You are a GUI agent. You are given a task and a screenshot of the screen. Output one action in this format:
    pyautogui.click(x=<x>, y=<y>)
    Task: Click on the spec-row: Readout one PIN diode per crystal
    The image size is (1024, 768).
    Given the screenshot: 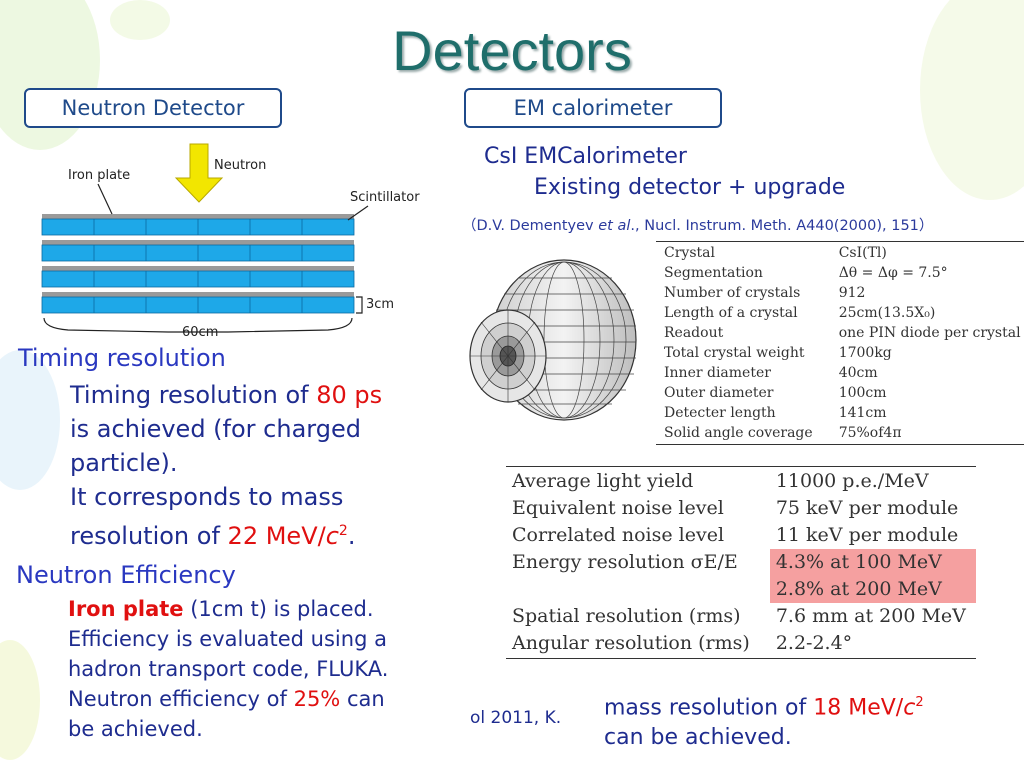 What is the action you would take?
    pyautogui.click(x=840, y=333)
    